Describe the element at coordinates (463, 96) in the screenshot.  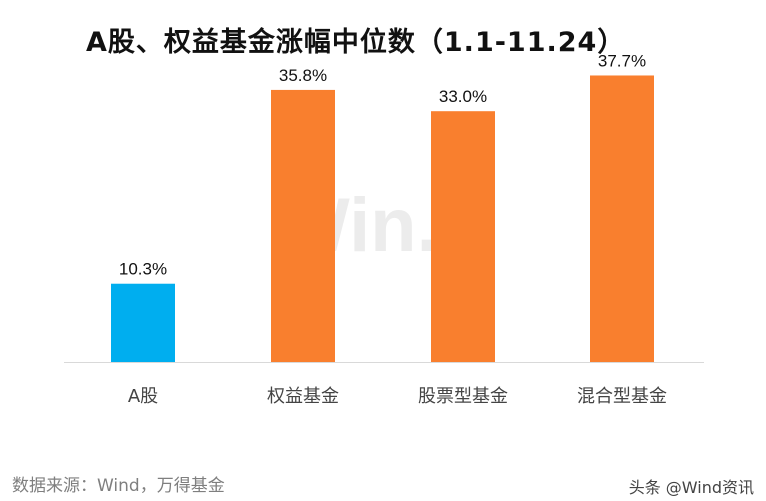
I see `value-label-2: 33.0%` at that location.